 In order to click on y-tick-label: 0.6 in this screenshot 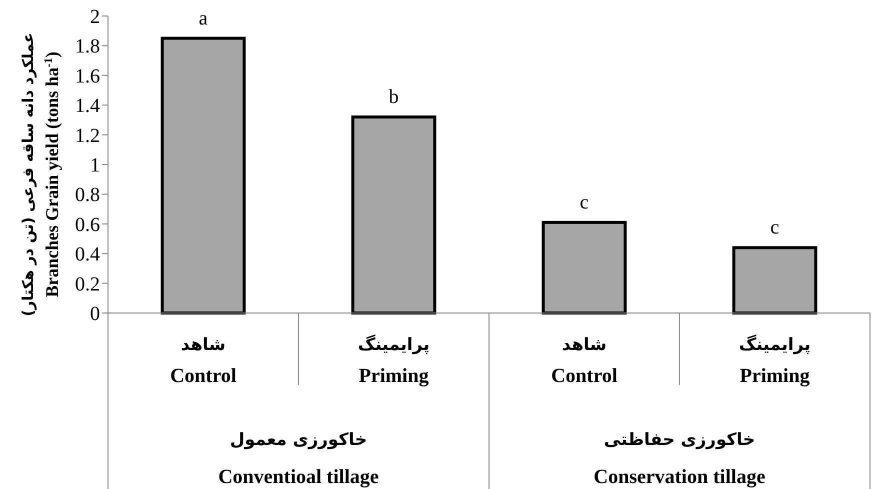, I will do `click(87, 225)`.